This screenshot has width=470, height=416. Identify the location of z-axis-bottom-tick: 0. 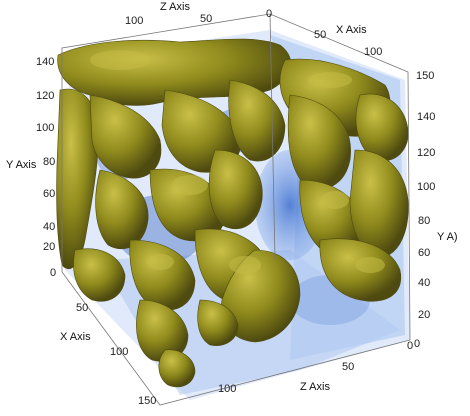
(410, 346).